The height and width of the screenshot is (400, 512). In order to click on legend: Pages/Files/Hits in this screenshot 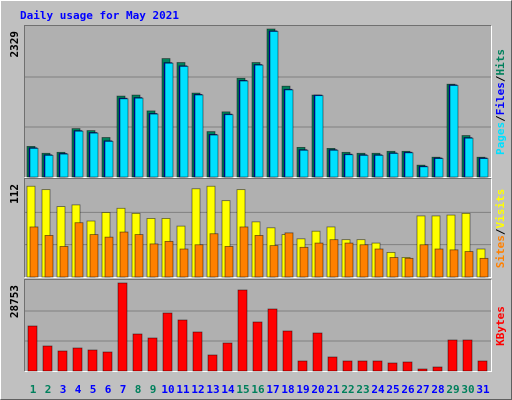, I will do `click(500, 102)`.